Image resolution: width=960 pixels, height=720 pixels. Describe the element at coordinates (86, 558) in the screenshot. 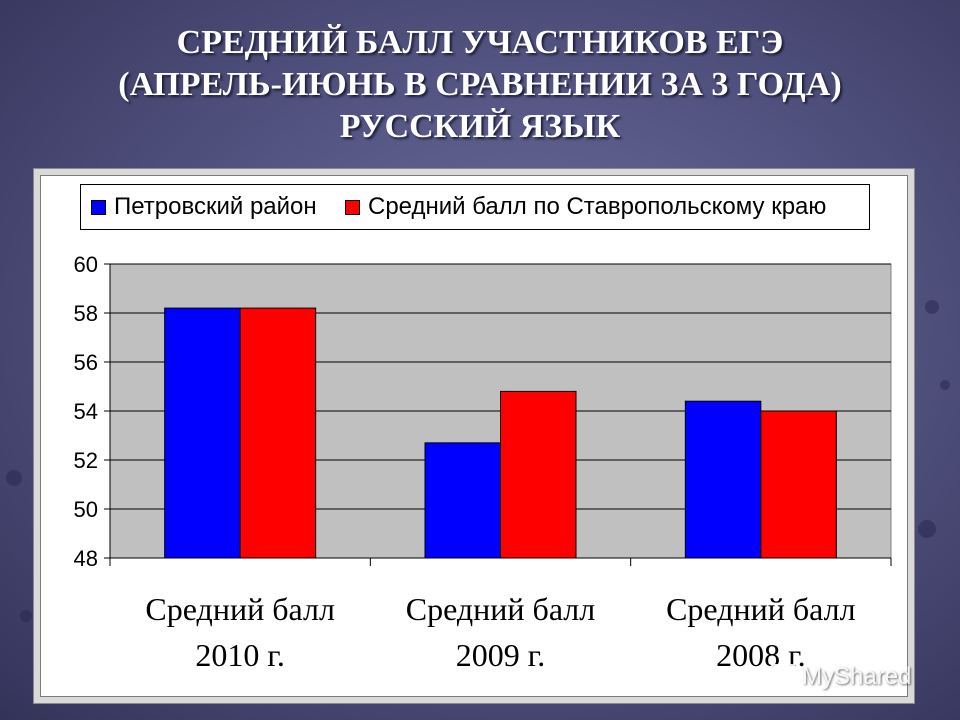

I see `y-tick-label: 48` at that location.